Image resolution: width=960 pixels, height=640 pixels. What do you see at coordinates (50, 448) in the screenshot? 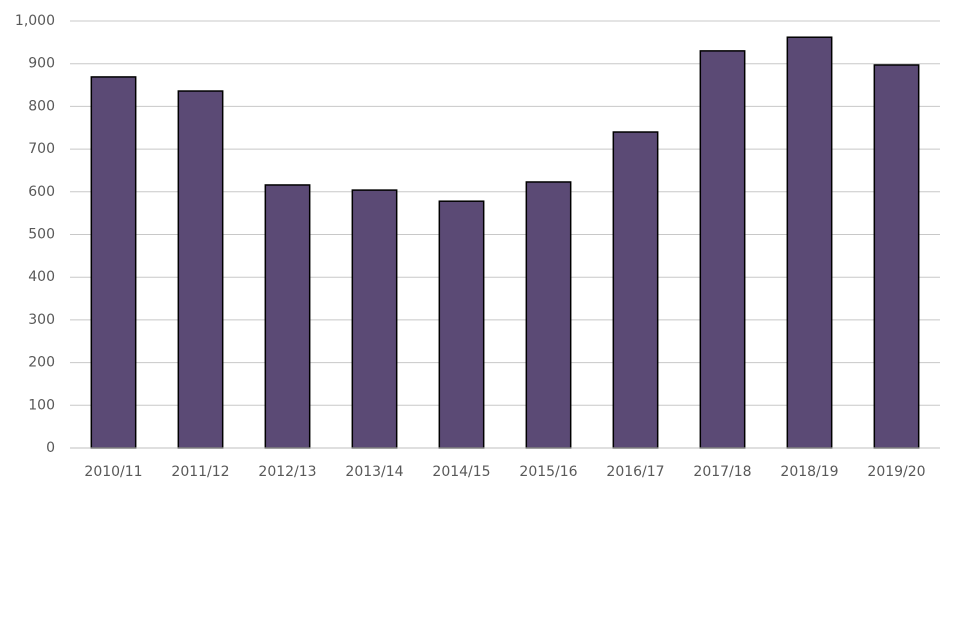
I see `y-tick-label: 0` at bounding box center [50, 448].